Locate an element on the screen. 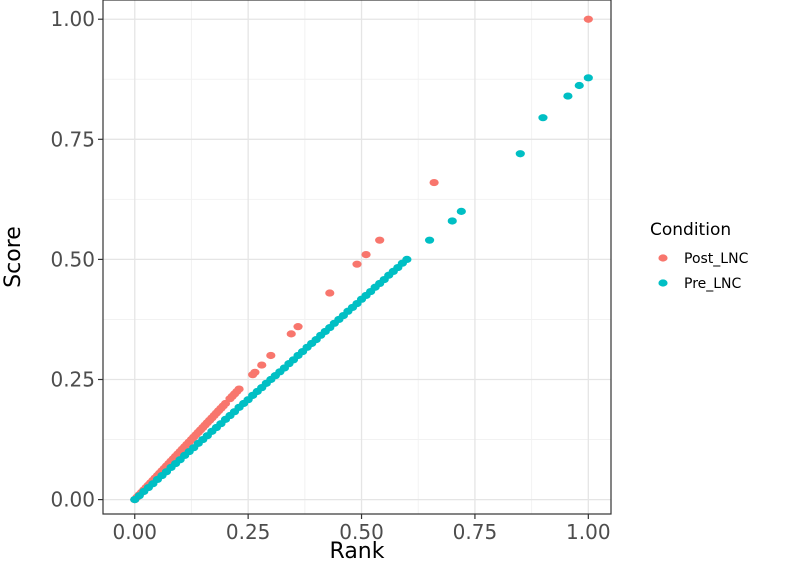 This screenshot has width=786, height=564. legend: Condition Post_LNC Pre_LNC is located at coordinates (699, 256).